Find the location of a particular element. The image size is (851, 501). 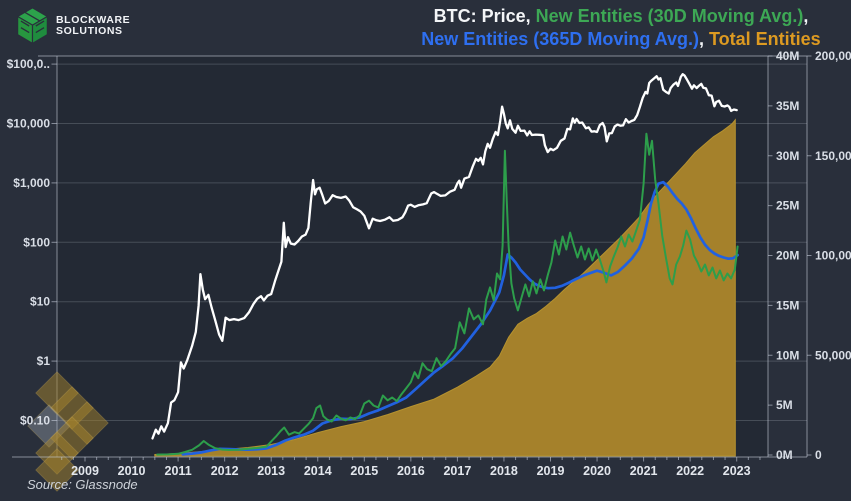

price-axis-label: $0.10 is located at coordinates (35, 421).